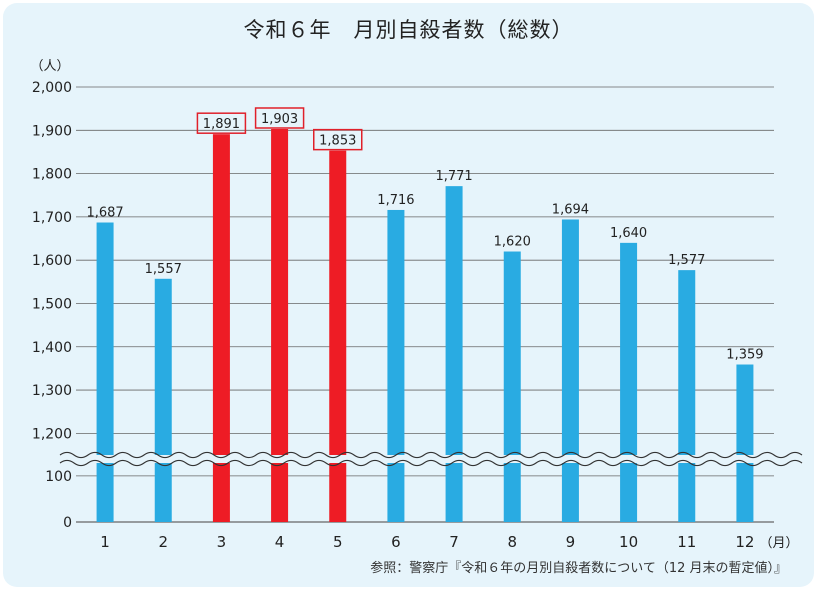 Image resolution: width=817 pixels, height=590 pixels. I want to click on y-tick-label: 1,500, so click(52, 304).